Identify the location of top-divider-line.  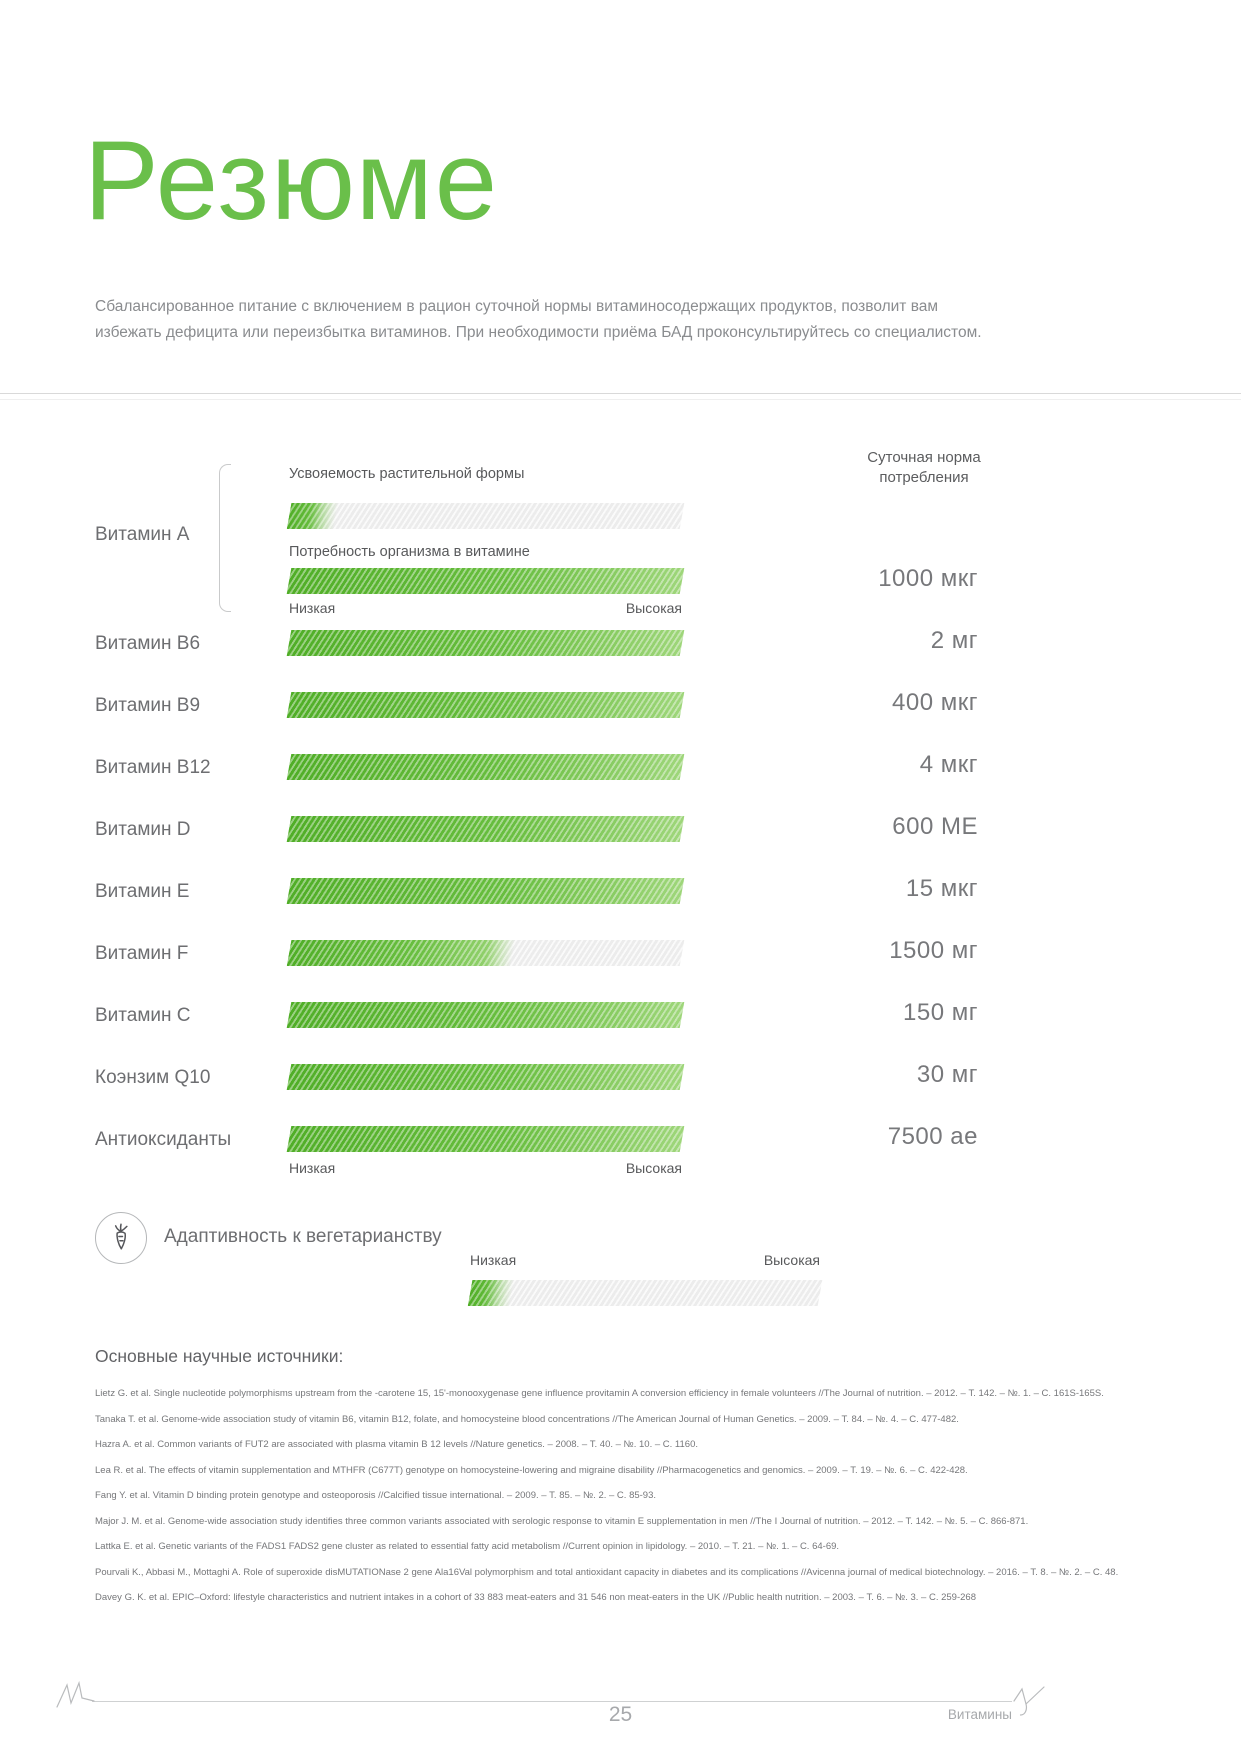
(620, 393).